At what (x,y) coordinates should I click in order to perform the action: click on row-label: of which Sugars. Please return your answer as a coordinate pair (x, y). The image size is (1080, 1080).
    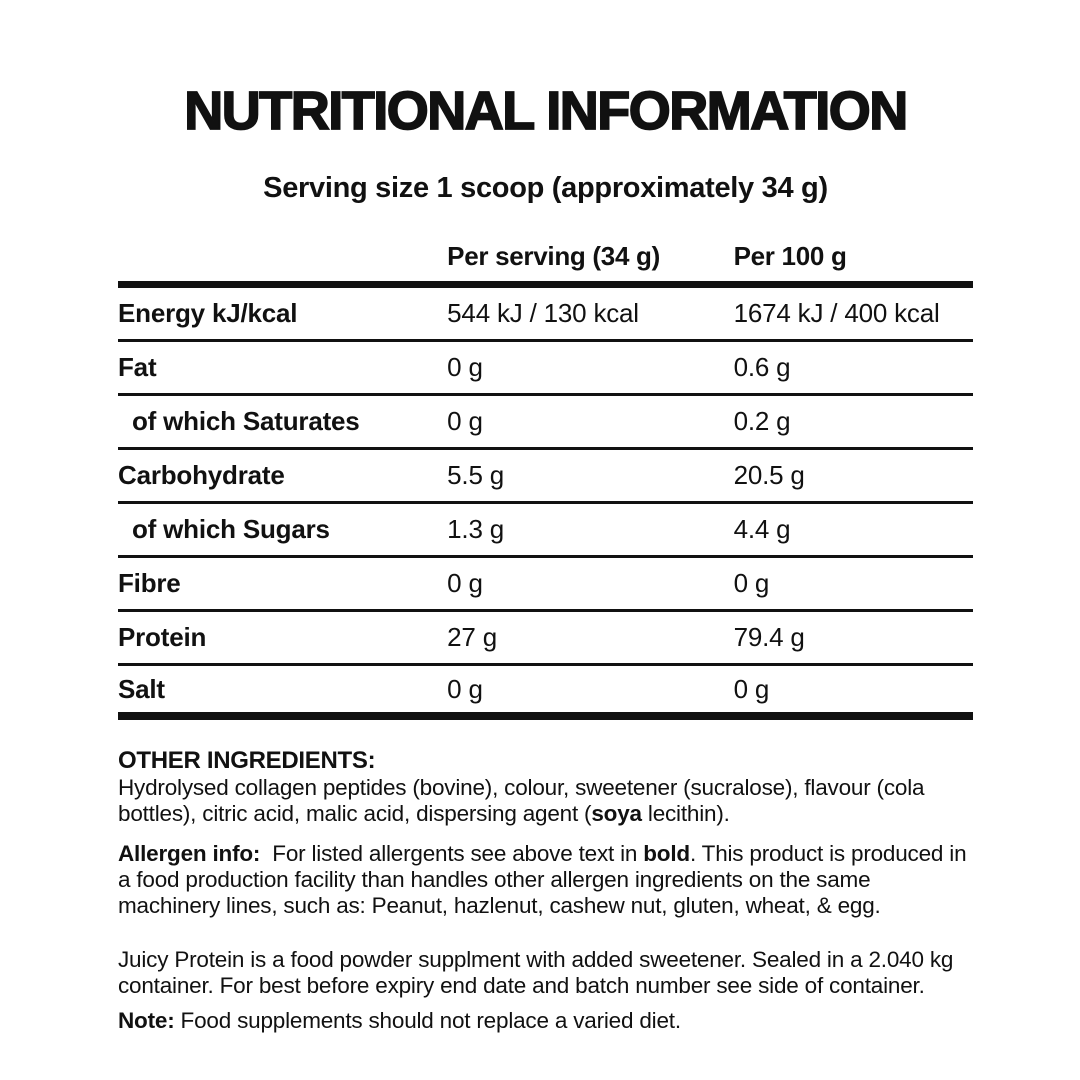
    Looking at the image, I should click on (231, 529).